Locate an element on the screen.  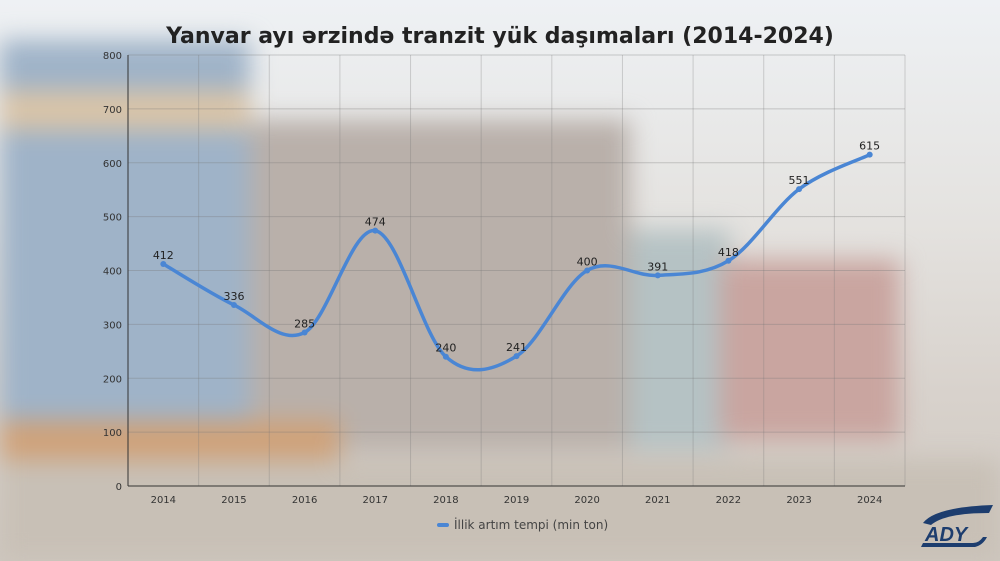
y-tick-label: 300 is located at coordinates (112, 325).